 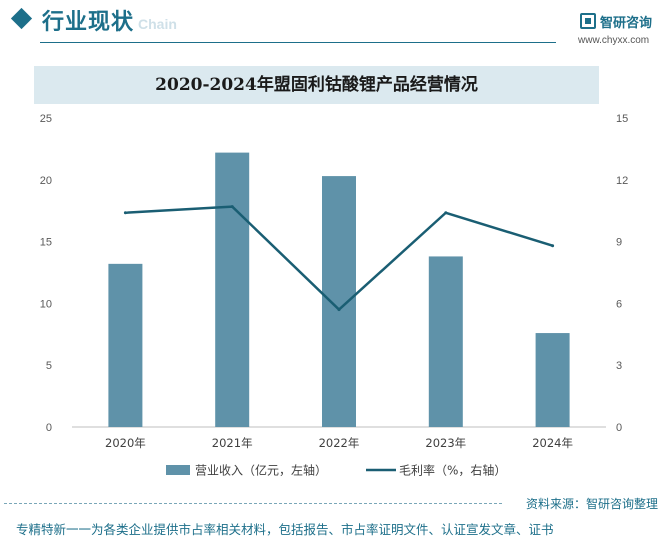 What do you see at coordinates (261, 470) in the screenshot?
I see `legend-bar-label: 营业收入（亿元，左轴）` at bounding box center [261, 470].